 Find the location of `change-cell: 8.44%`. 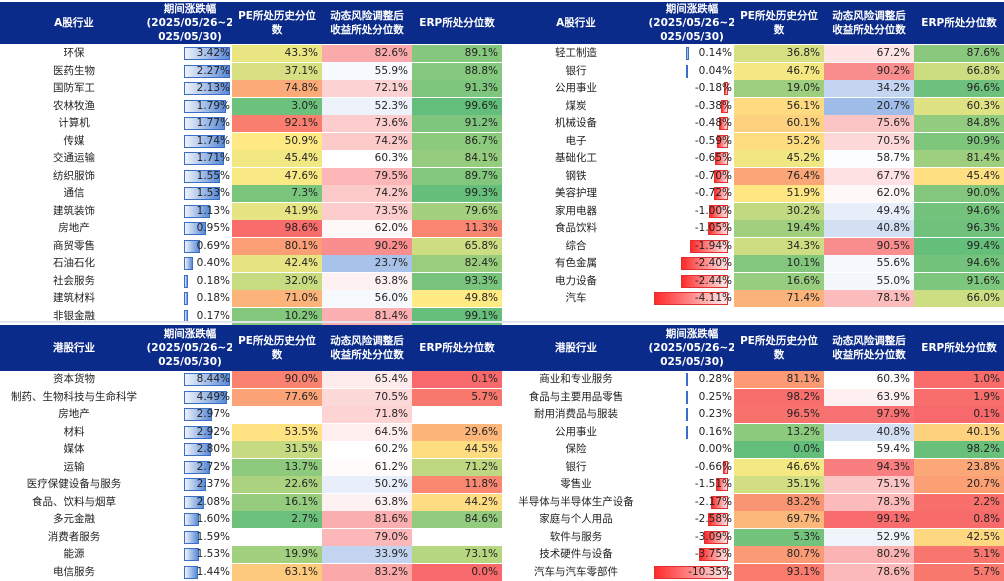

change-cell: 8.44% is located at coordinates (190, 379).